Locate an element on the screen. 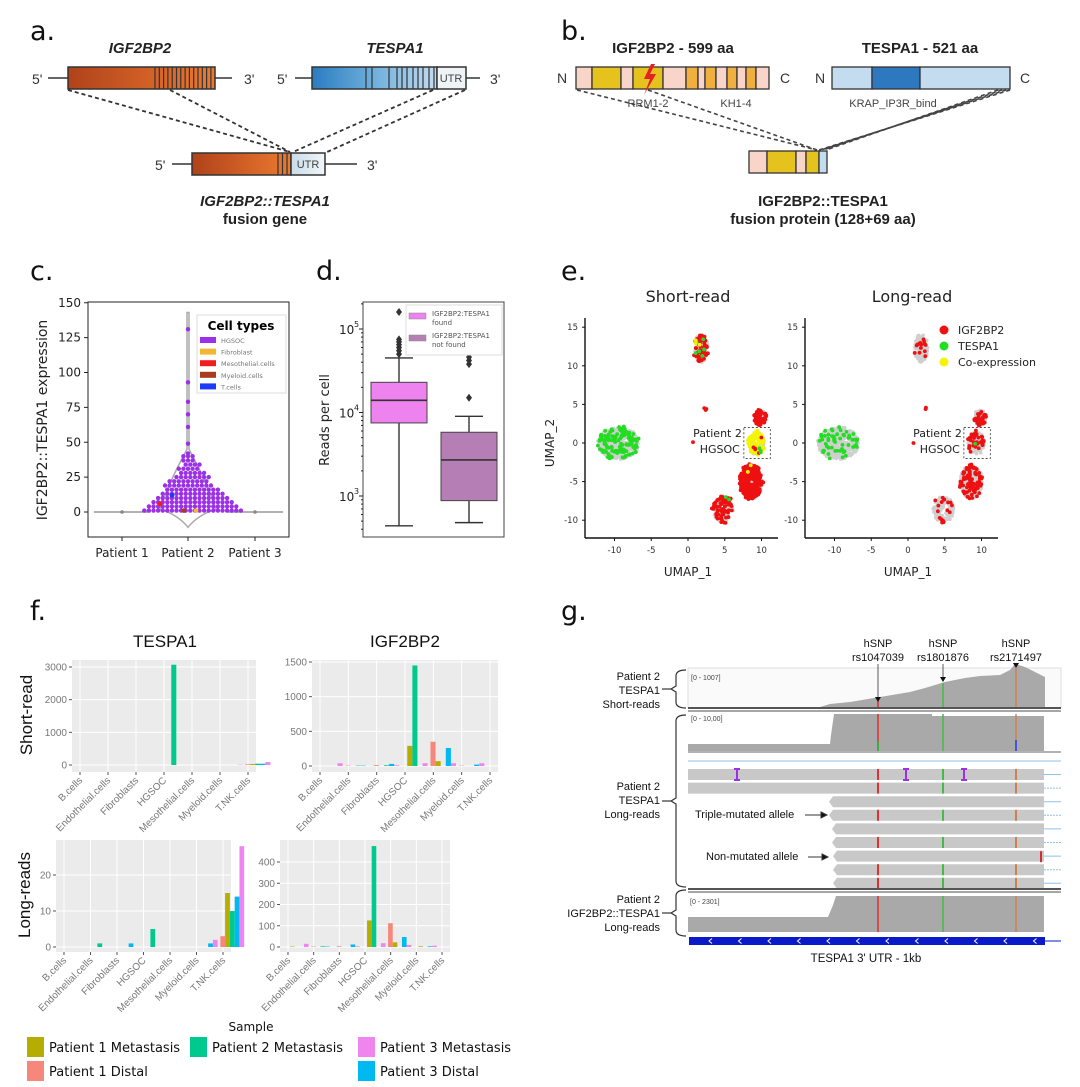 The image size is (1080, 1087). bar-Patient 1 Distal-Fibroblasts is located at coordinates (376, 765).